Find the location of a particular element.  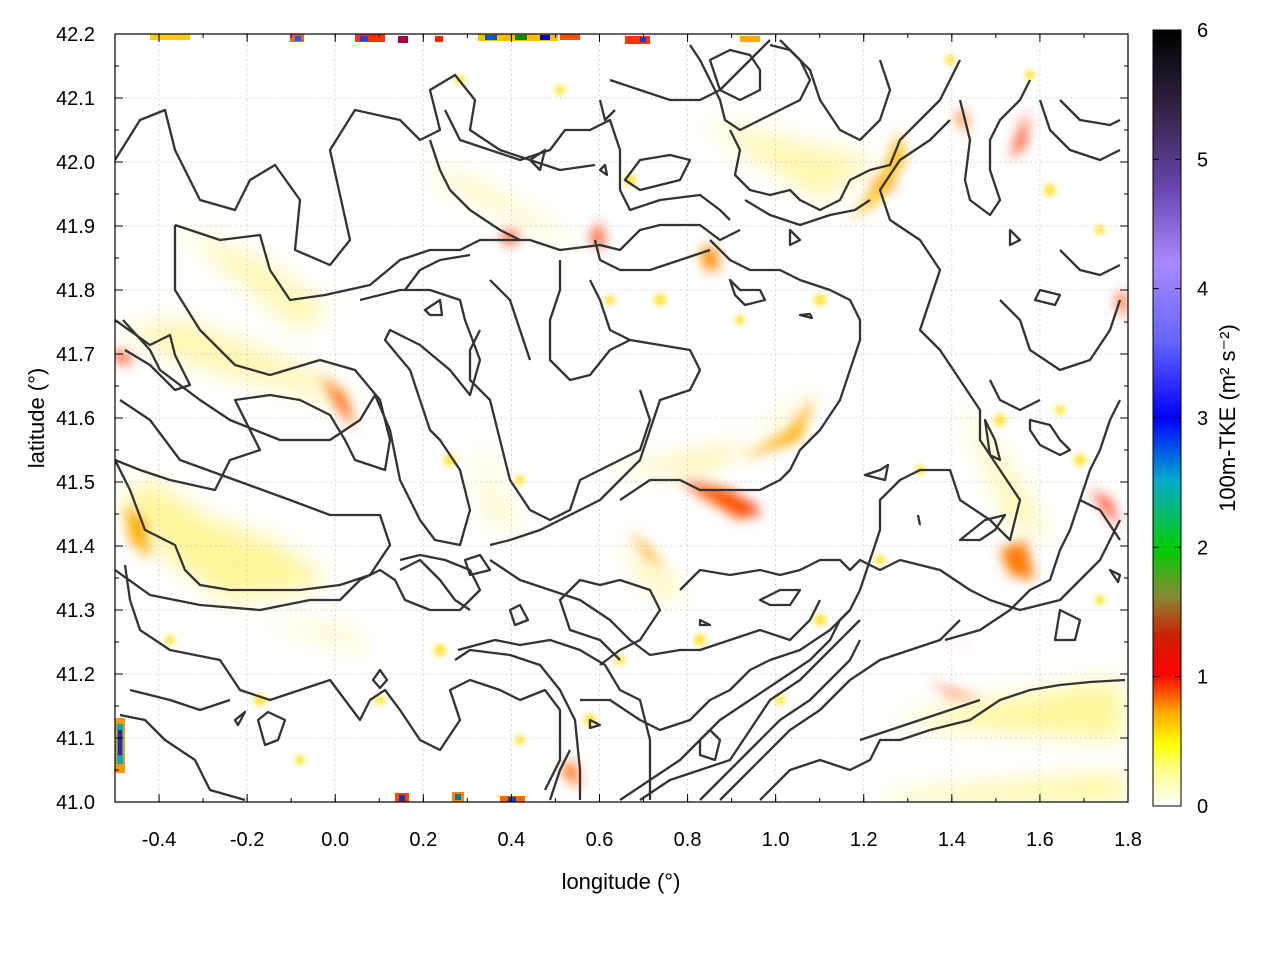

x-tick-label: 1.4 is located at coordinates (952, 840).